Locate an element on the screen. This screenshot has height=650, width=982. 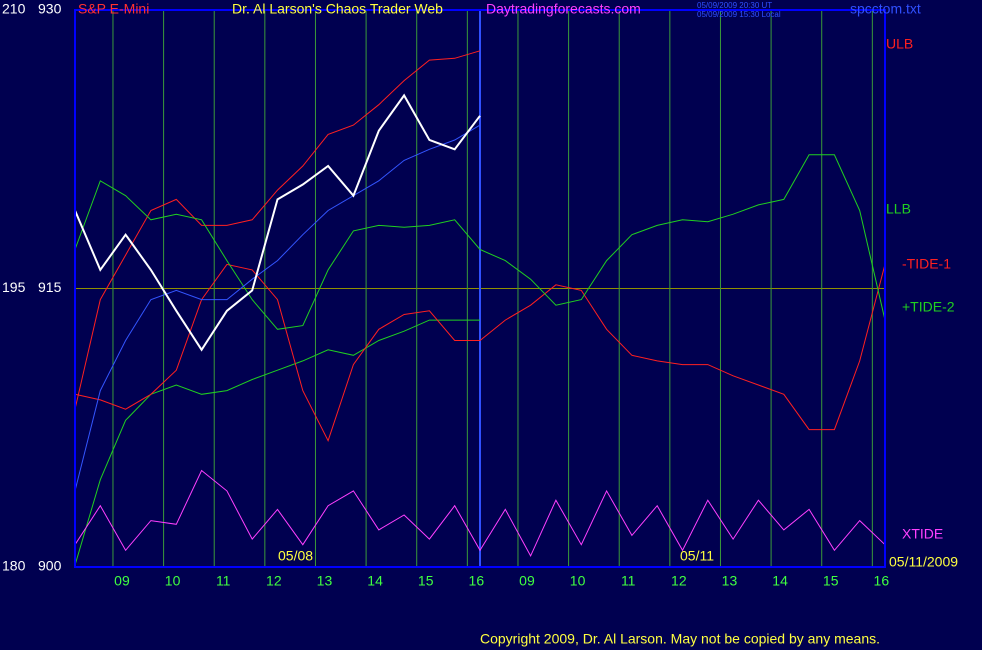
legend-label: +TIDE-2 is located at coordinates (928, 307).